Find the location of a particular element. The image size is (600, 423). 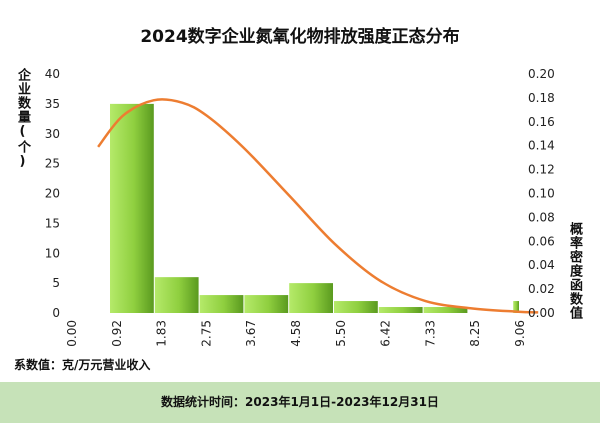

x-tick-label: 4.58 is located at coordinates (296, 333).